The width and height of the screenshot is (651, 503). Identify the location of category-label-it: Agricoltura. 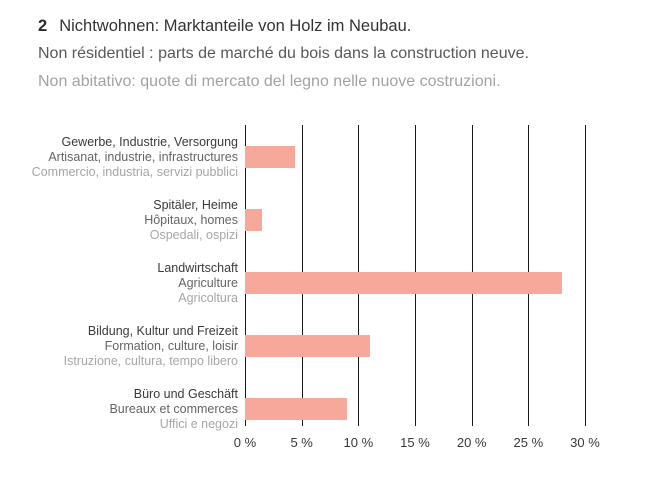
(208, 298).